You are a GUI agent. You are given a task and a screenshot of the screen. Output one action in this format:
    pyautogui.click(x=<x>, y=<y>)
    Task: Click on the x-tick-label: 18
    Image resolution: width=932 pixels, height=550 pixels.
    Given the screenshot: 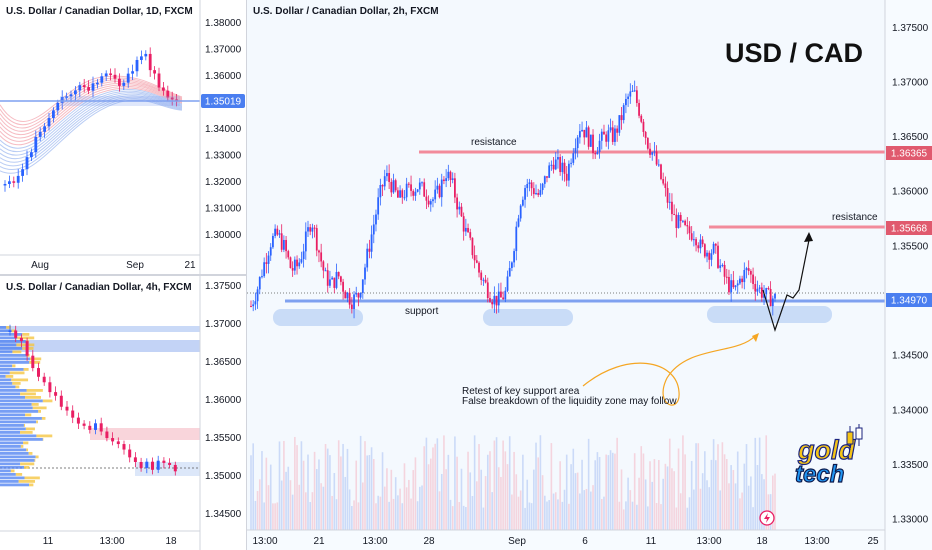 What is the action you would take?
    pyautogui.click(x=171, y=541)
    